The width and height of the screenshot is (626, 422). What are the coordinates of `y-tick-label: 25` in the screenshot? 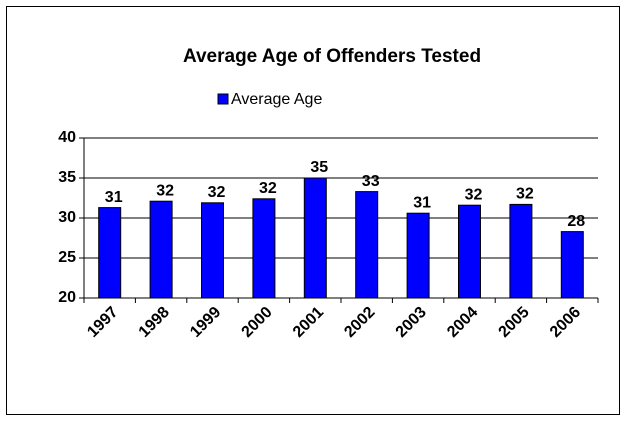 It's located at (67, 257).